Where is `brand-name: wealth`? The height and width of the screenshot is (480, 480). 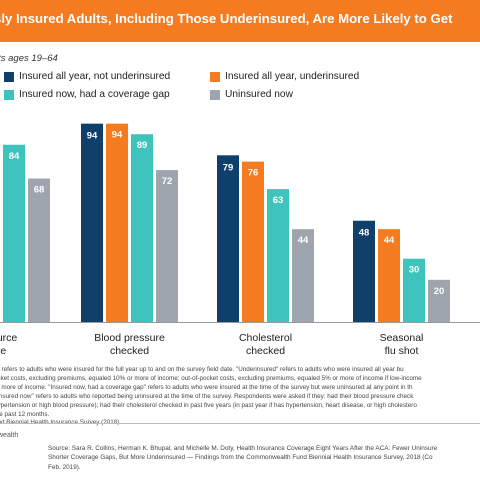
brand-name: wealth is located at coordinates (9, 435).